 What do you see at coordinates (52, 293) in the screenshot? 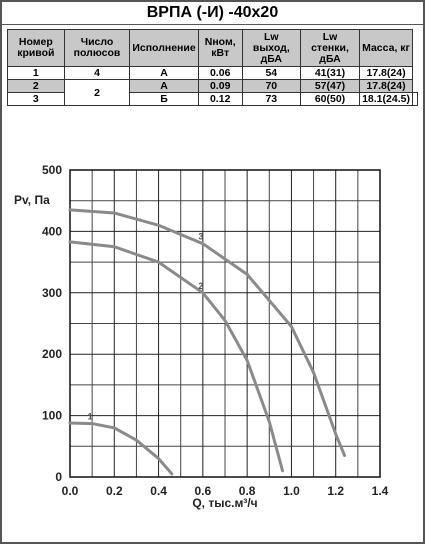
I see `y-tick-label: 300` at bounding box center [52, 293].